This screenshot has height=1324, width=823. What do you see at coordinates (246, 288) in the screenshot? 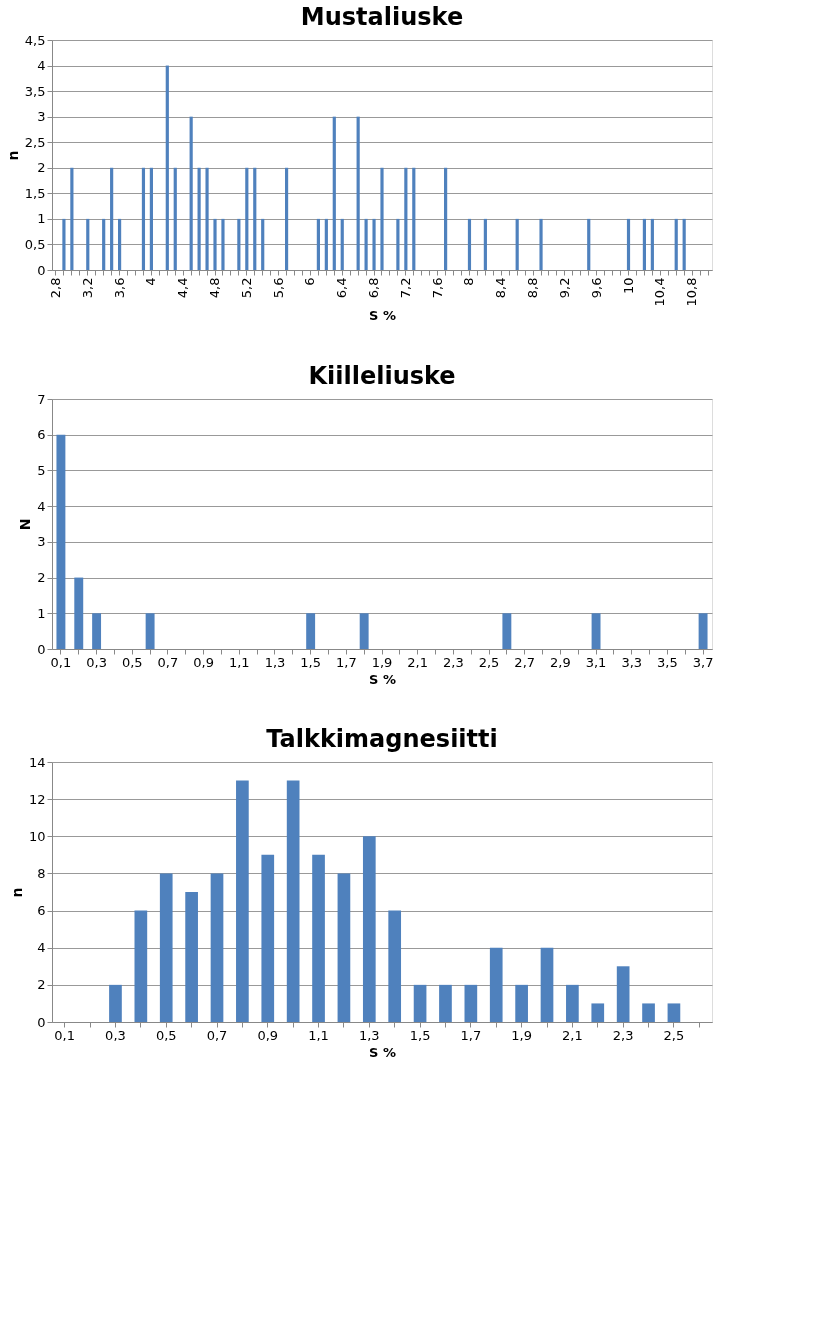
I see `x-tick-label: 5,2` at bounding box center [246, 288].